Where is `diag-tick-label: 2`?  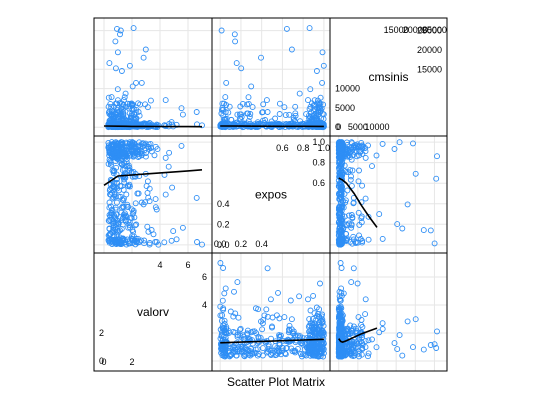 diag-tick-label: 2 is located at coordinates (101, 333).